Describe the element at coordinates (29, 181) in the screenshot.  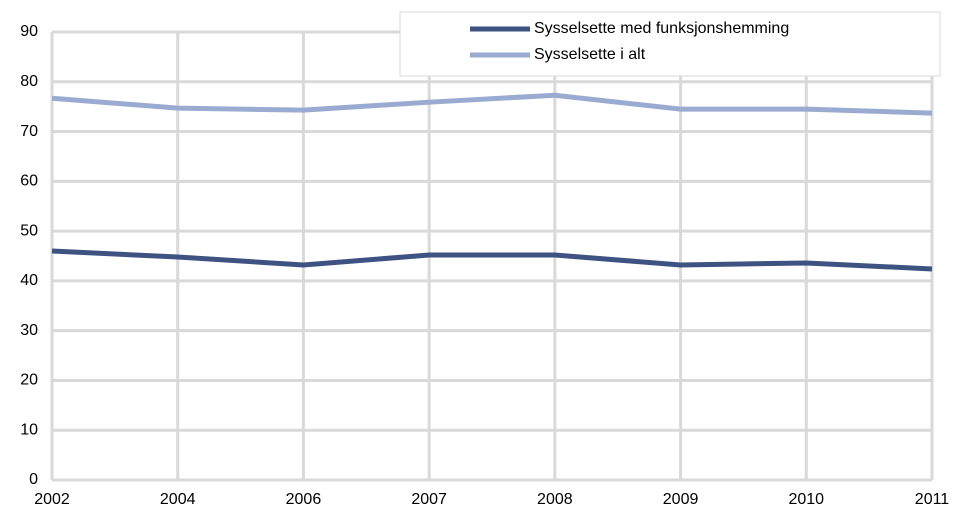
I see `y-tick-label: 60` at that location.